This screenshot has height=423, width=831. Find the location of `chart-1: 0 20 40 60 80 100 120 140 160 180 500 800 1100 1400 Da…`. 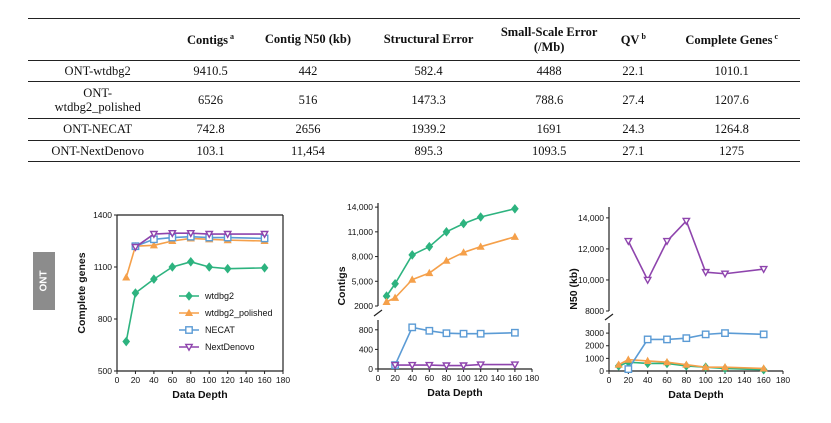

chart-1: 0 20 40 60 80 100 120 140 160 180 500 800 1100 1400 Da… is located at coordinates (183, 305).